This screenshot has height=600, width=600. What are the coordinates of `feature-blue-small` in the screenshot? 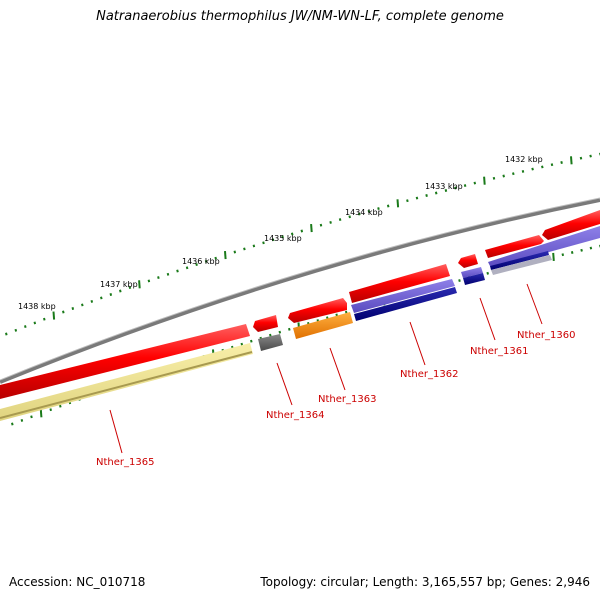 It's located at (472, 272).